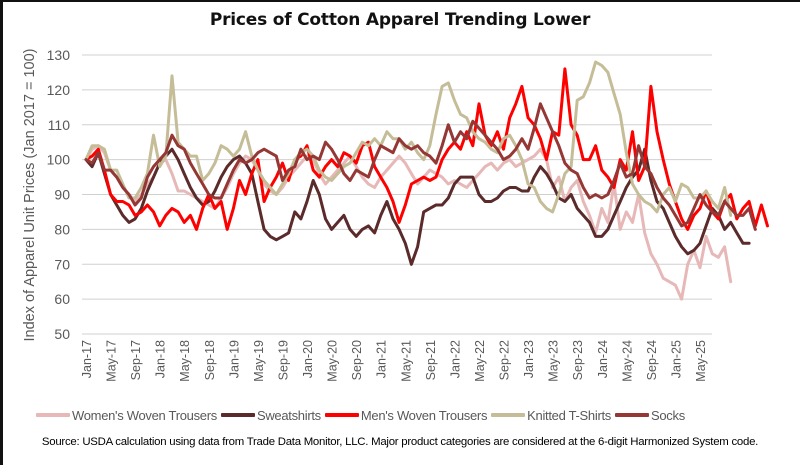 The image size is (800, 465). I want to click on x-tick-label: Sep-24, so click(652, 360).